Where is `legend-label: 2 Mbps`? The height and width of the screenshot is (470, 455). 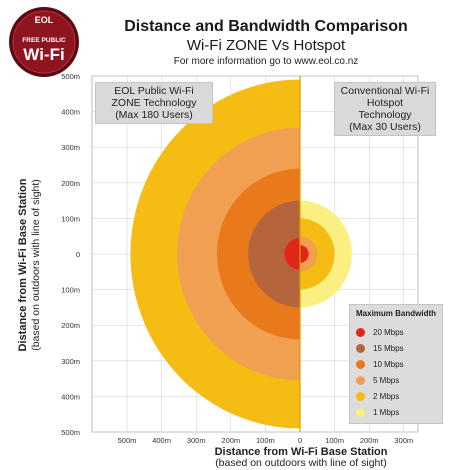
legend-label: 2 Mbps is located at coordinates (386, 396).